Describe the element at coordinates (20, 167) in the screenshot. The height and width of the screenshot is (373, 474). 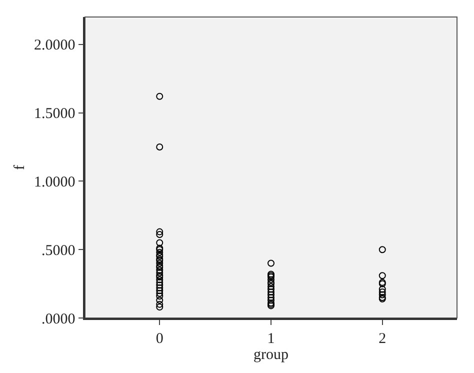
I see `y-axis-title: f` at that location.